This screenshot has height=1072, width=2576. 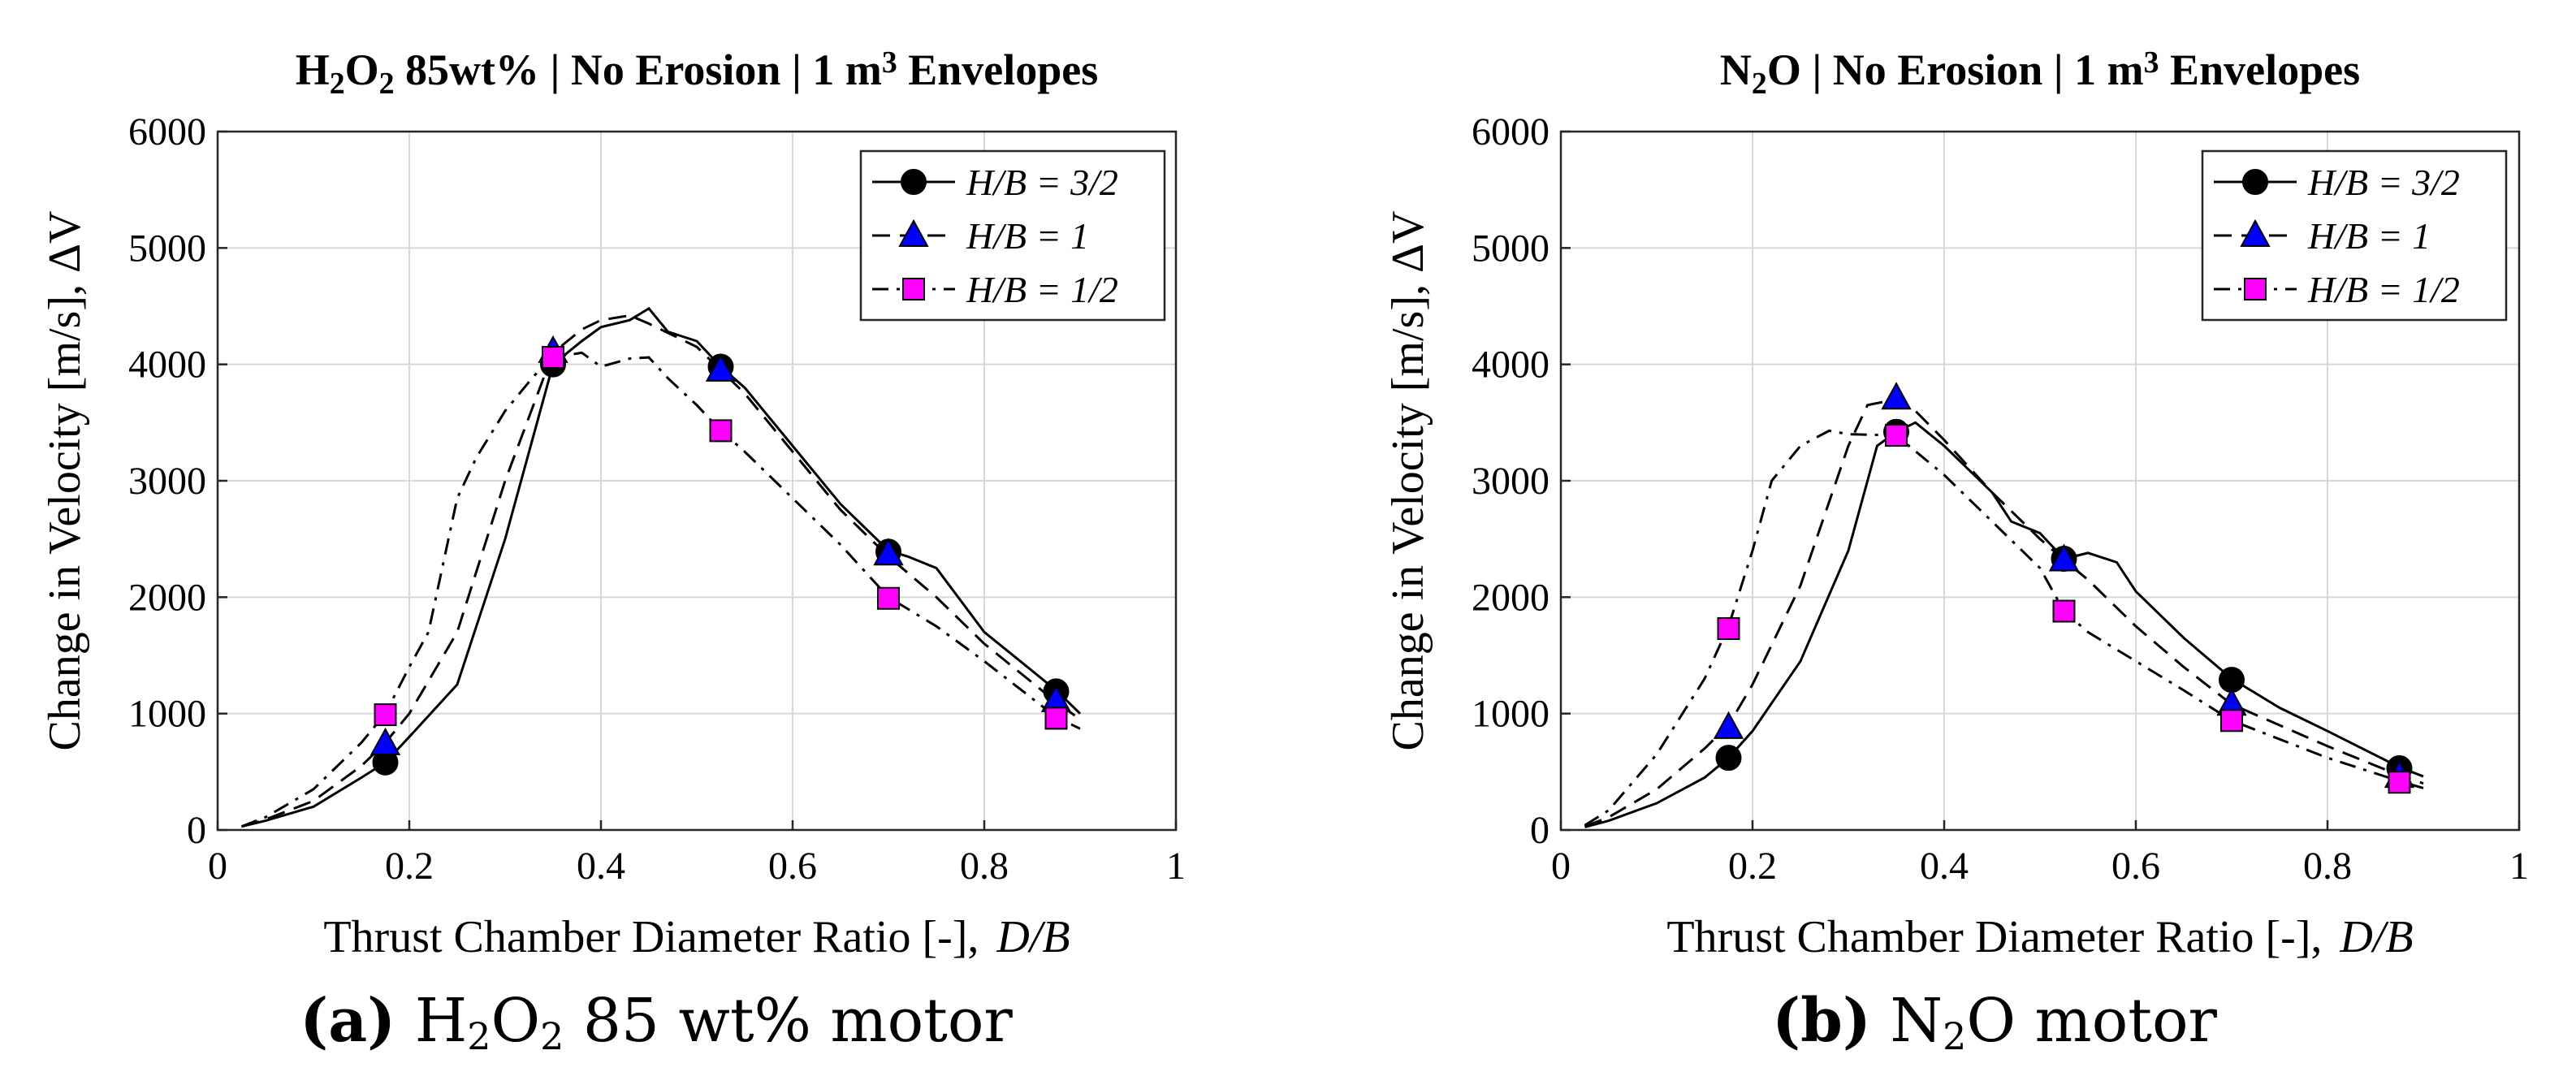 I want to click on caption-prefix: (b), so click(x=1821, y=1021).